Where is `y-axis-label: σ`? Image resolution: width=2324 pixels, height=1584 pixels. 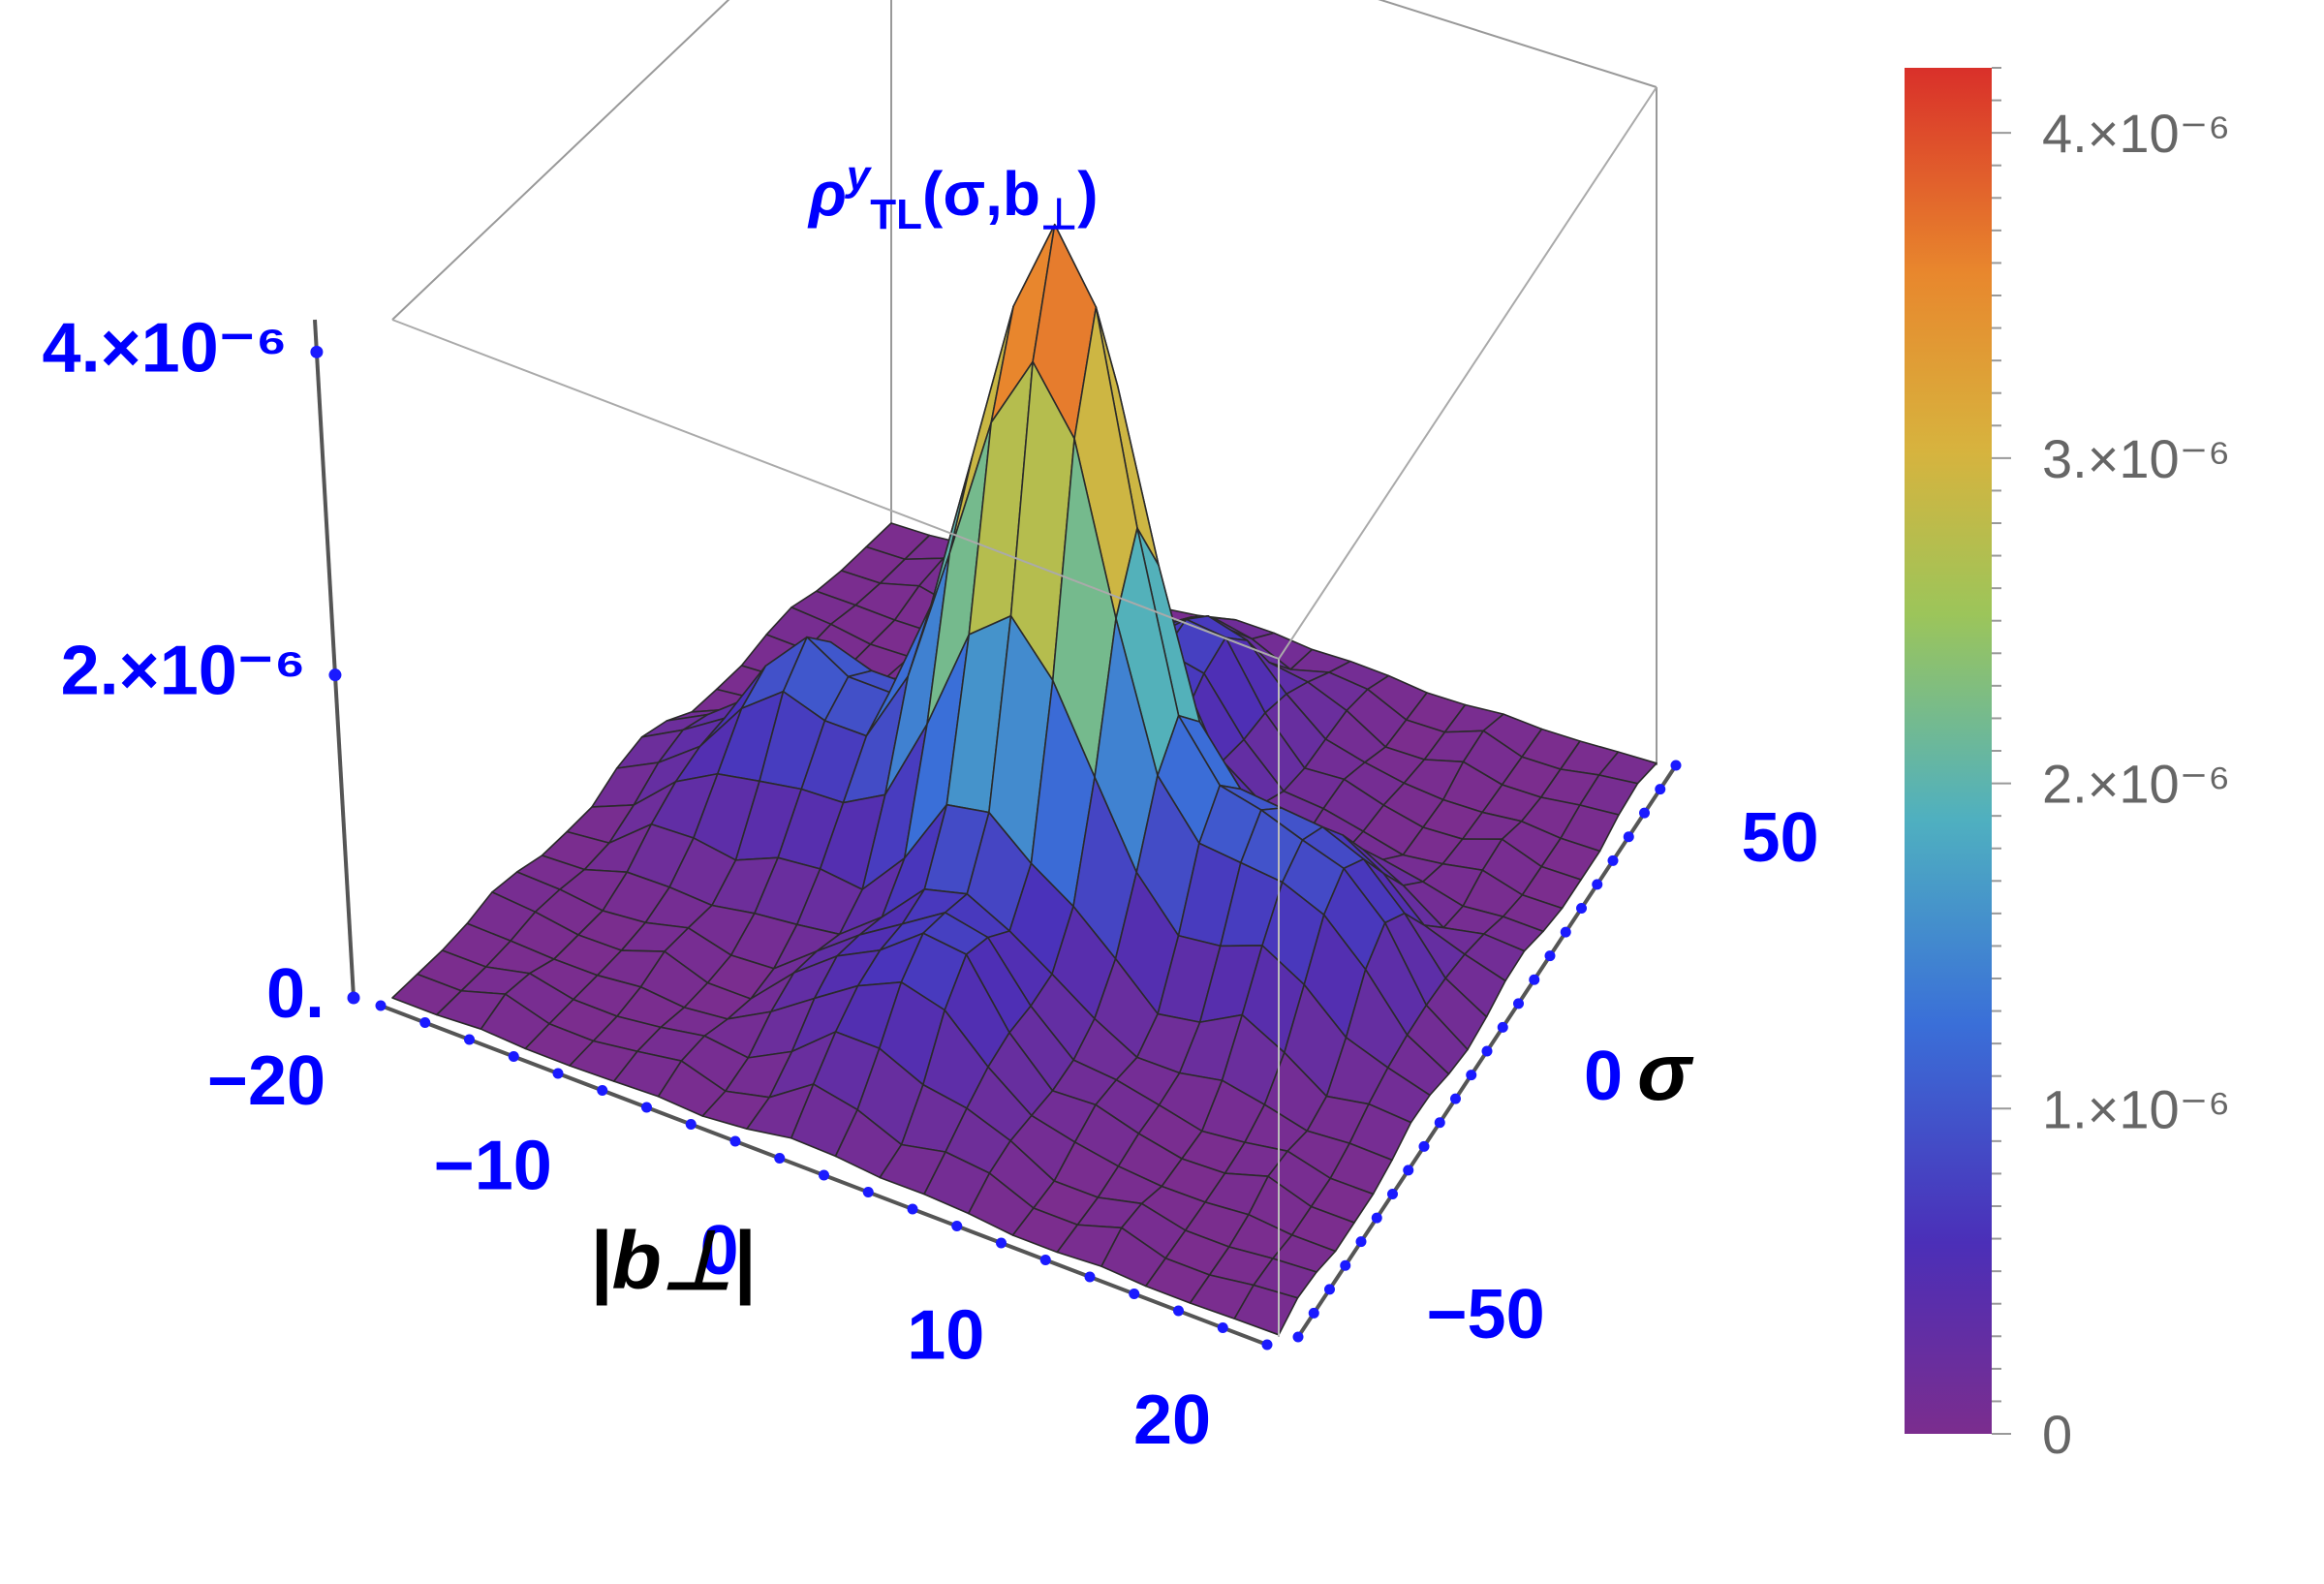
y-axis-label: σ is located at coordinates (1665, 1071).